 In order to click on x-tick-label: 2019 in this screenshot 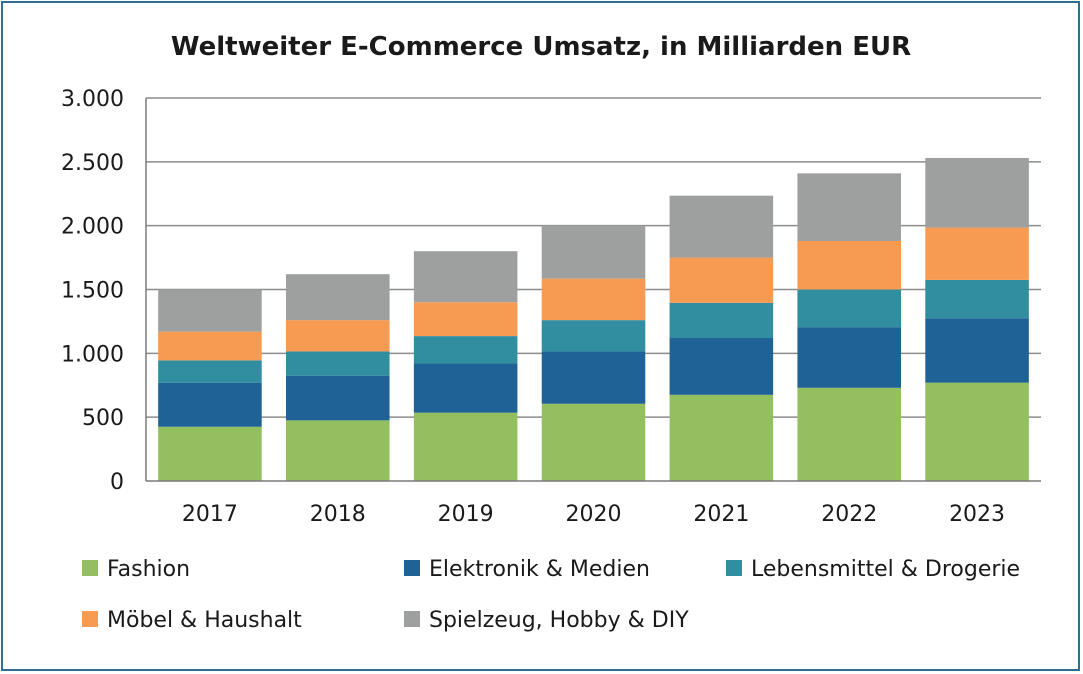, I will do `click(466, 514)`.